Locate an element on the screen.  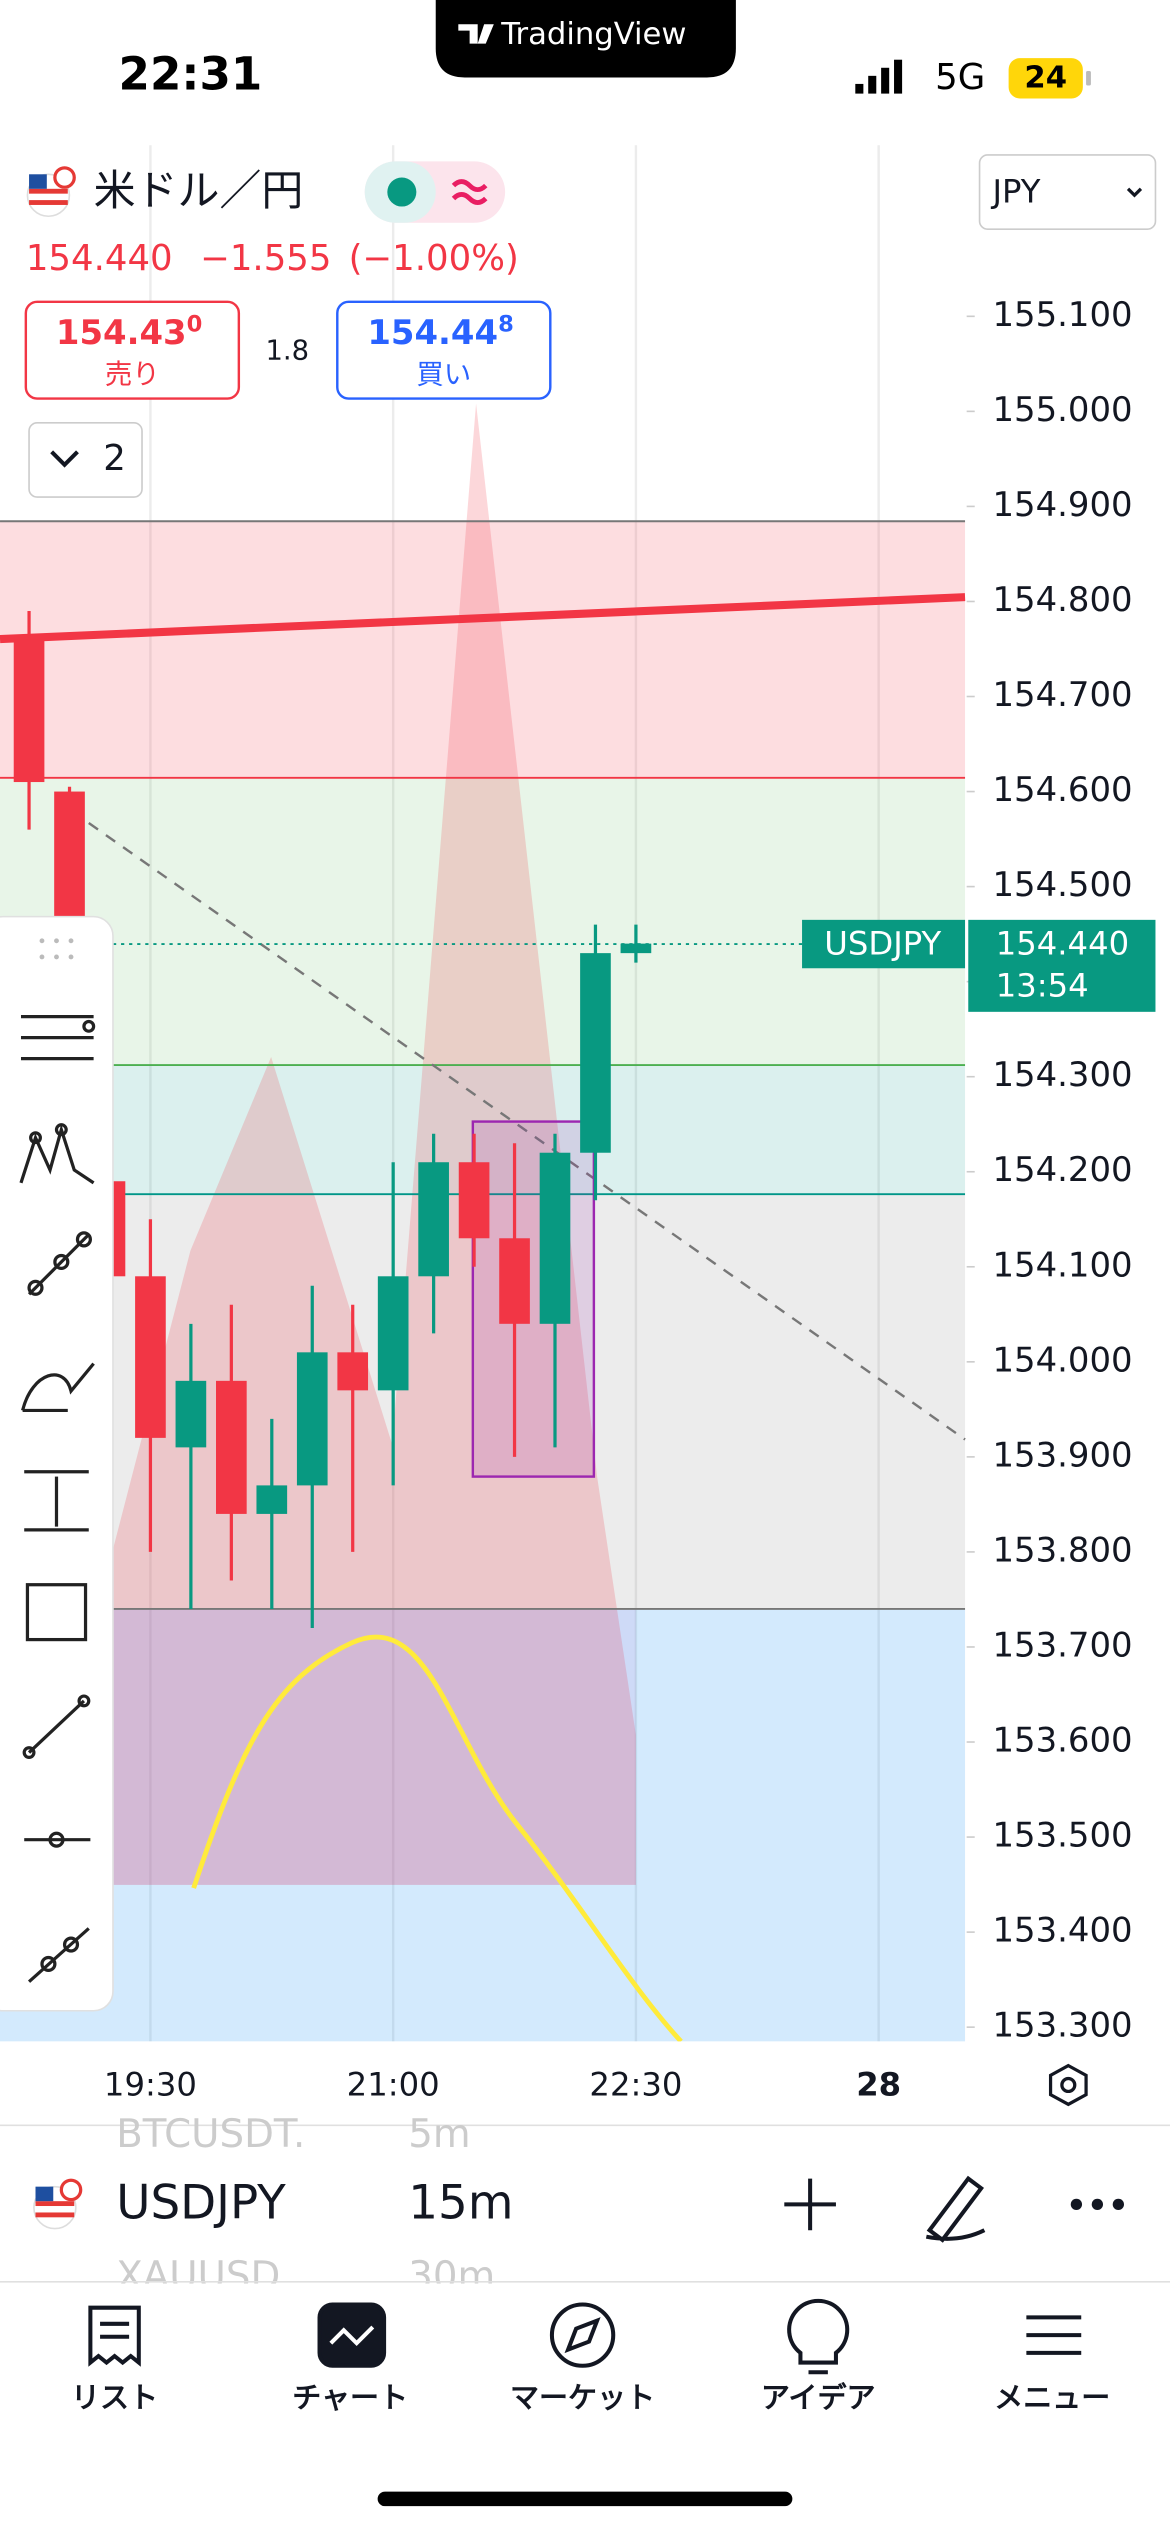
y-tick-label: 155.000 is located at coordinates (1062, 409).